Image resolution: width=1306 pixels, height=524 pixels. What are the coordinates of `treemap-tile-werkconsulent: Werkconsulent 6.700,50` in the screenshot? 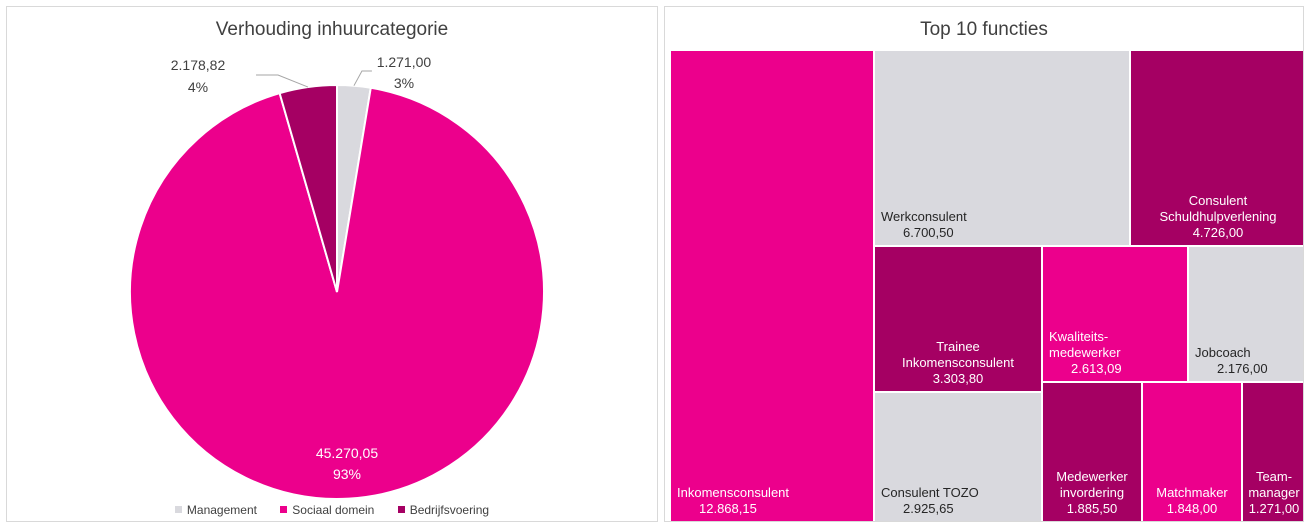 It's located at (1002, 148).